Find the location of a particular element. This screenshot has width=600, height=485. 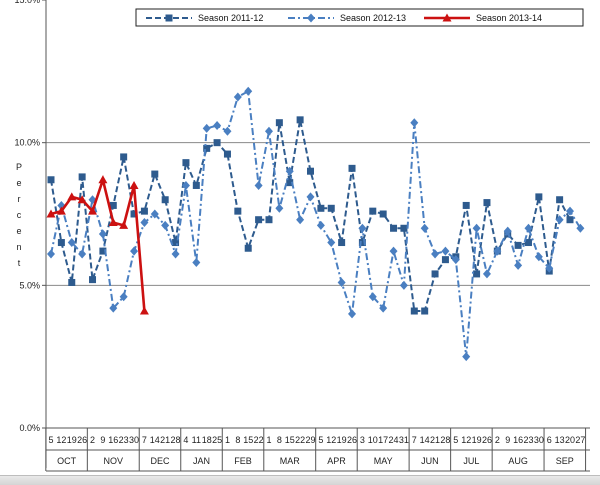

x-tick-label: 15 is located at coordinates (290, 440).